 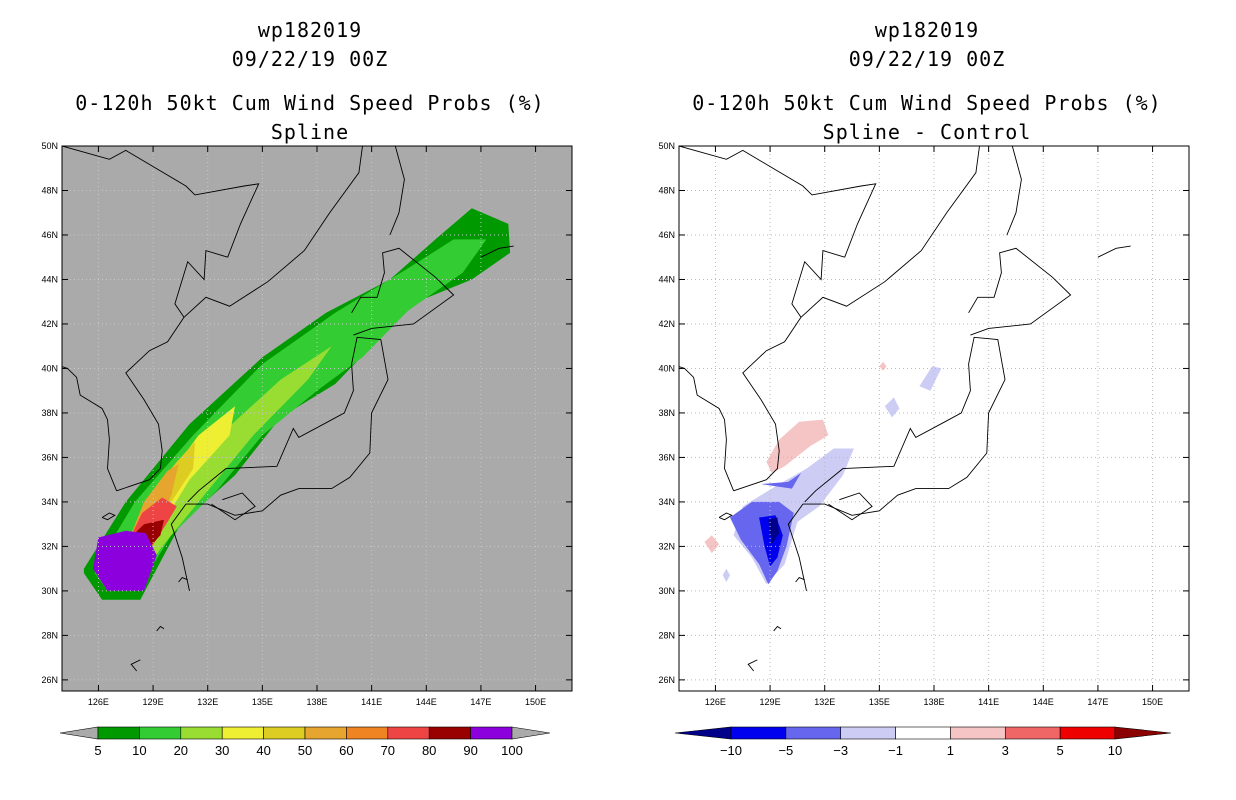 I want to click on y-tick-label: 34N, so click(x=666, y=502).